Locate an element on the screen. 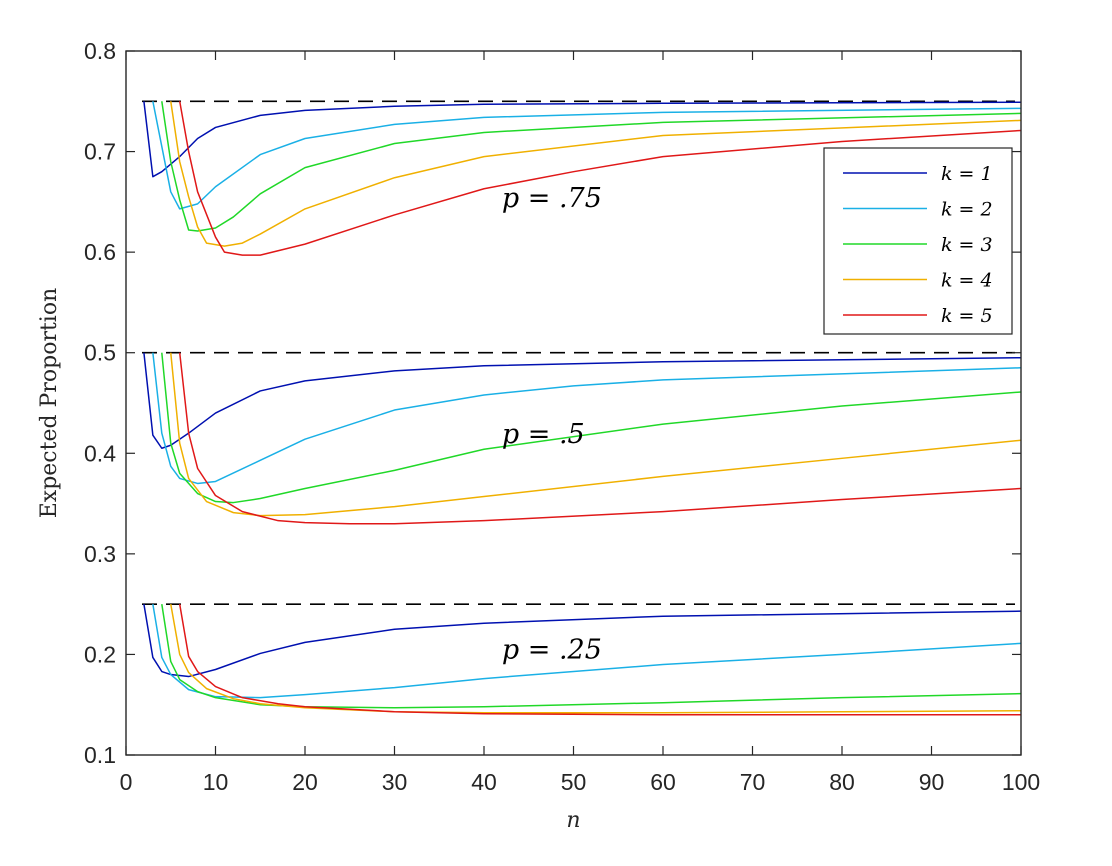  y-tick-label: 0.5 is located at coordinates (100, 353).